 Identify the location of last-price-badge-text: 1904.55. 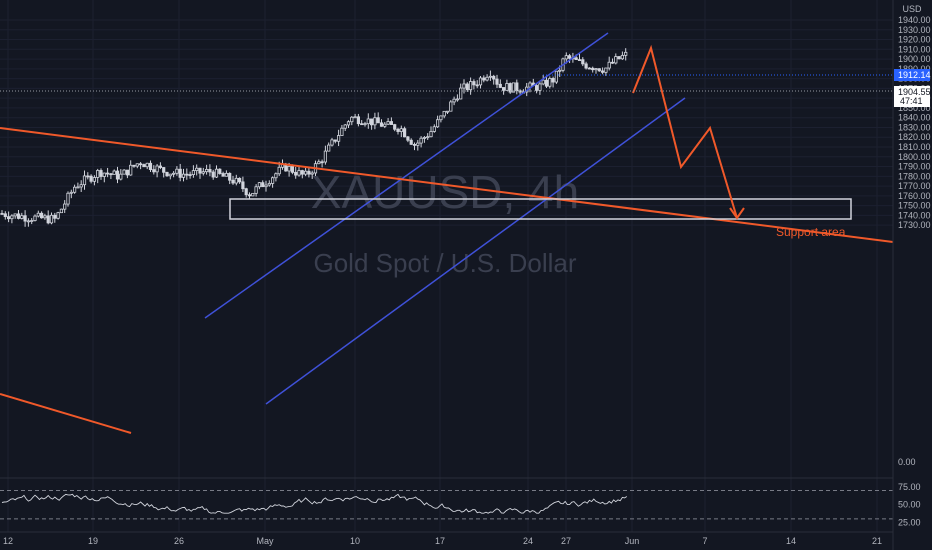
(914, 92).